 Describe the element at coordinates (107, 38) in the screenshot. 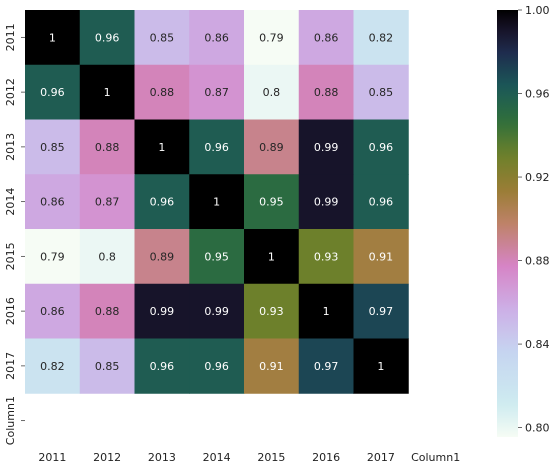

I see `heatmap-cell-2011-2012` at that location.